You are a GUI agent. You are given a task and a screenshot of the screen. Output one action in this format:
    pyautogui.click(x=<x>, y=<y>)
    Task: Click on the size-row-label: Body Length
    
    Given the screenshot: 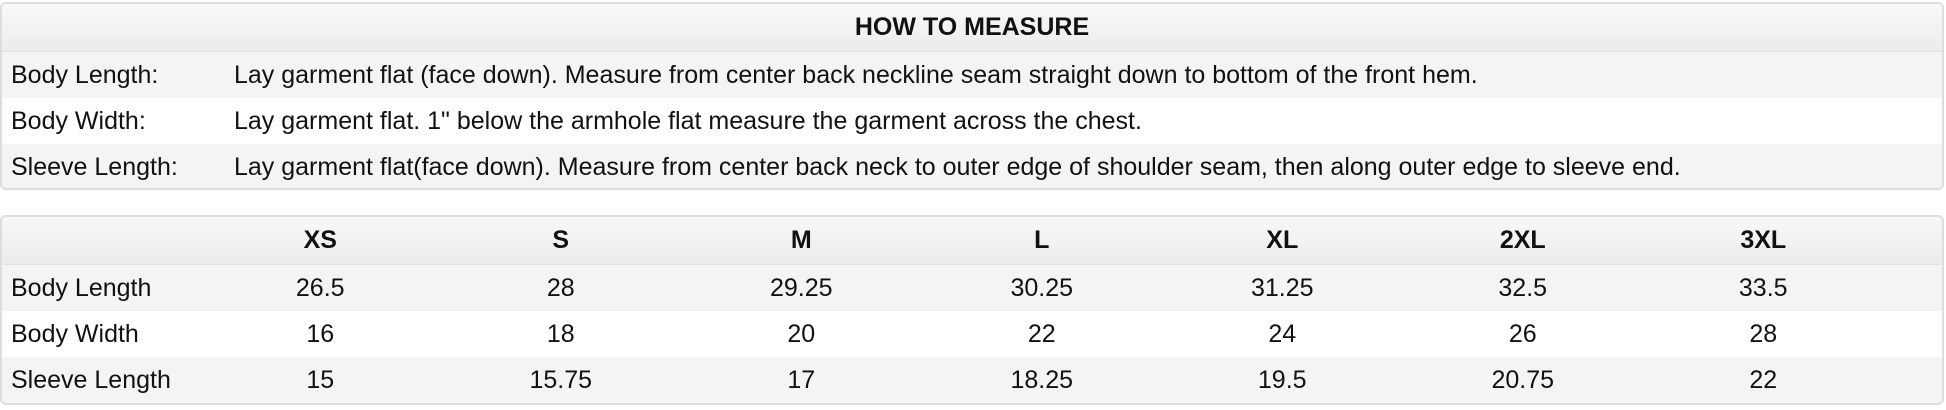 What is the action you would take?
    pyautogui.click(x=81, y=287)
    